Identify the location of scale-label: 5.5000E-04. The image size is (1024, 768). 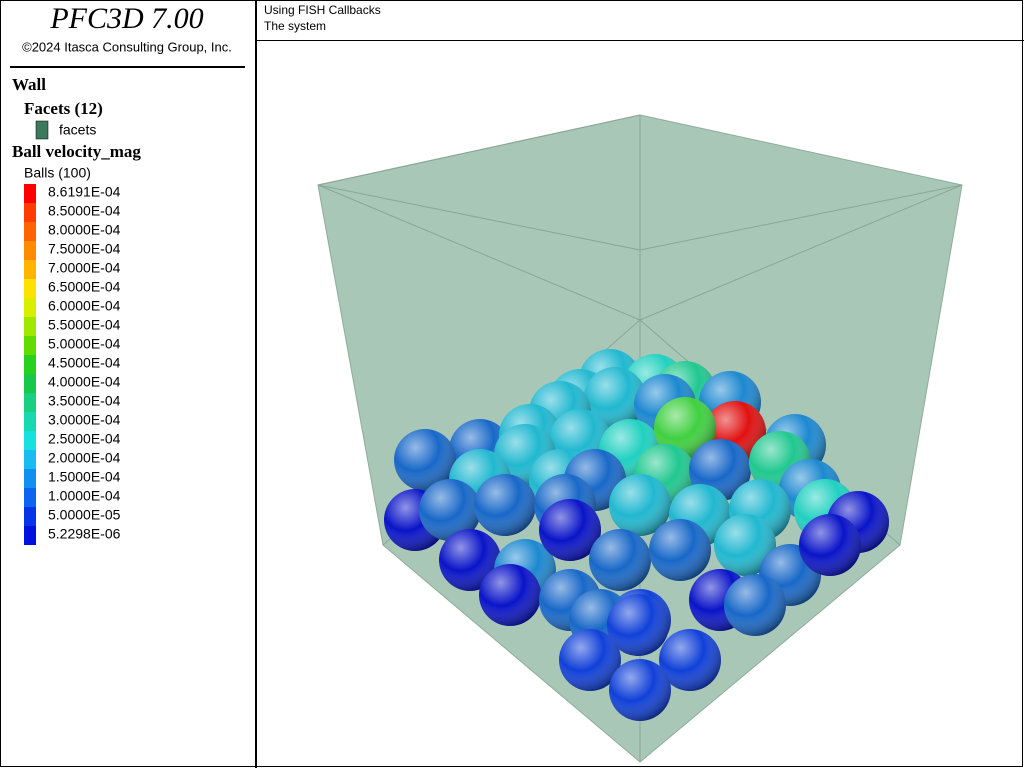
(84, 325).